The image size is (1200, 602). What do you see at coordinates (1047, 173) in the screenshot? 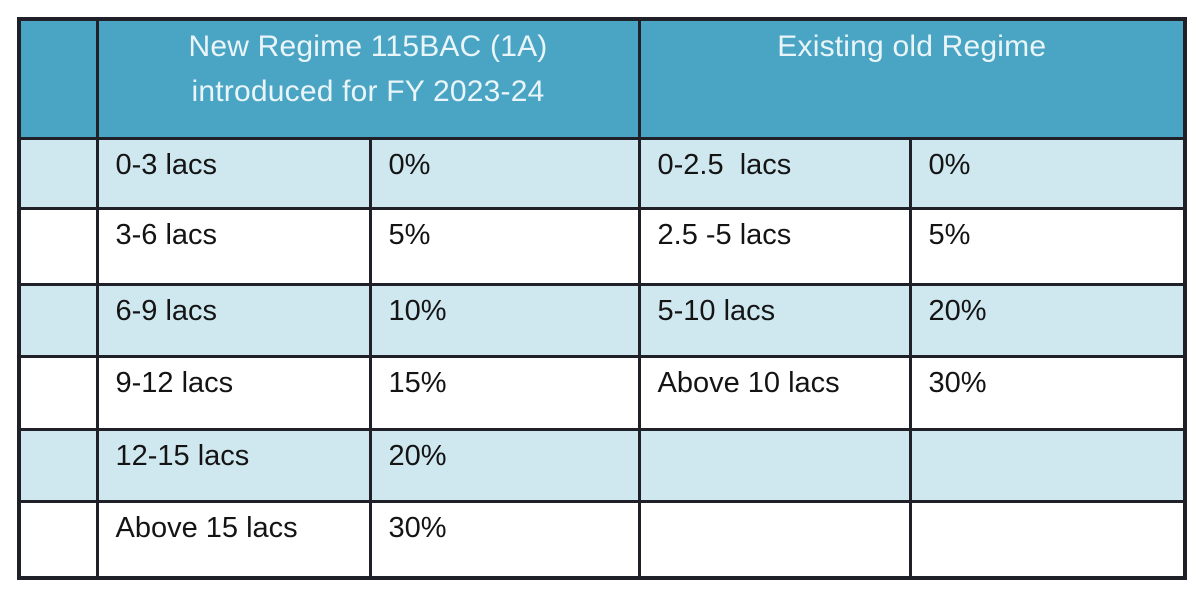
I see `old-regime-rate-cell: 0%` at bounding box center [1047, 173].